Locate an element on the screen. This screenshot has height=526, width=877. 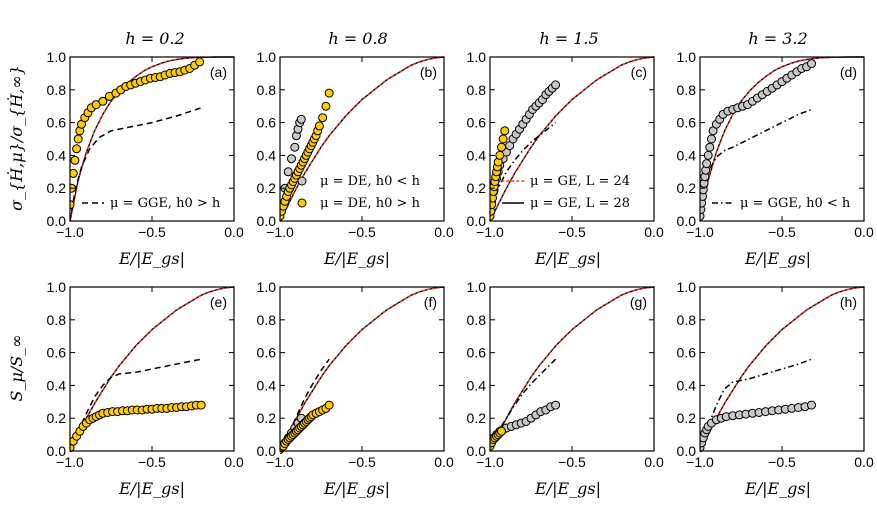
legend-label: μ = GGE, h0 > h is located at coordinates (165, 203).